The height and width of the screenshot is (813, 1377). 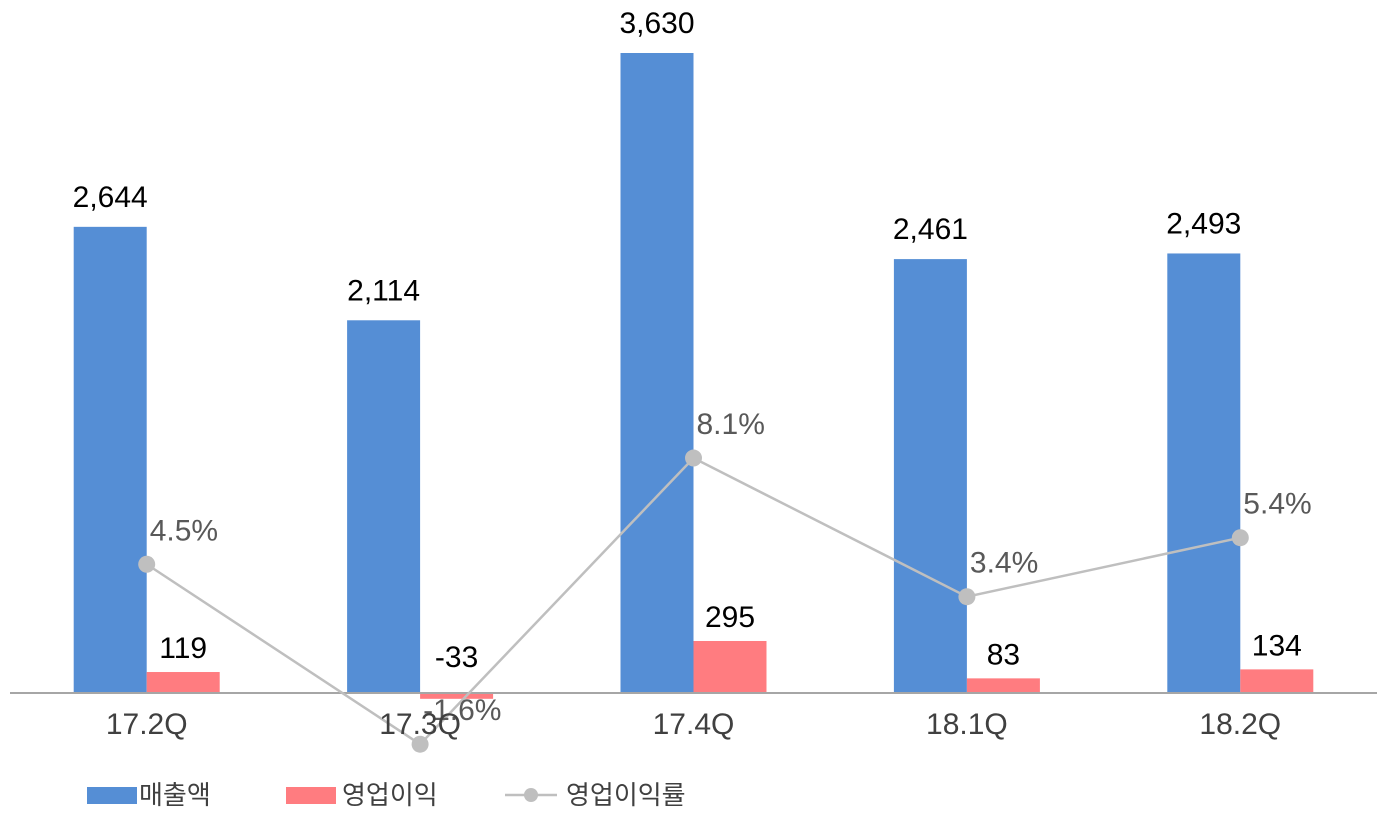 What do you see at coordinates (383, 290) in the screenshot?
I see `label-sales-17.3Q: 2,114` at bounding box center [383, 290].